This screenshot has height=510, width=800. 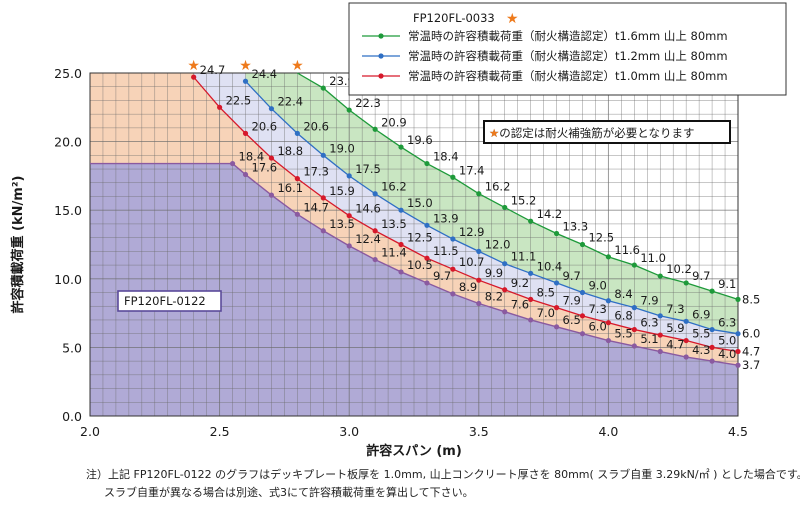 I want to click on data-label: 15.9, so click(x=342, y=191).